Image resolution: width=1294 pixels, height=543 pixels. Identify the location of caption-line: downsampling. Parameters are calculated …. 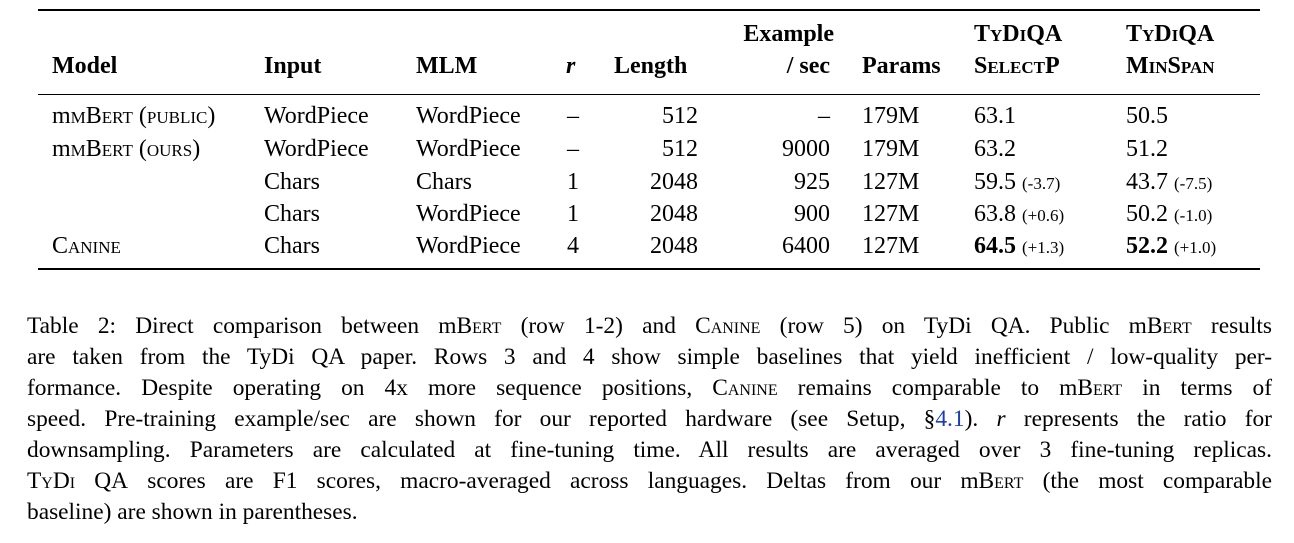
(649, 450).